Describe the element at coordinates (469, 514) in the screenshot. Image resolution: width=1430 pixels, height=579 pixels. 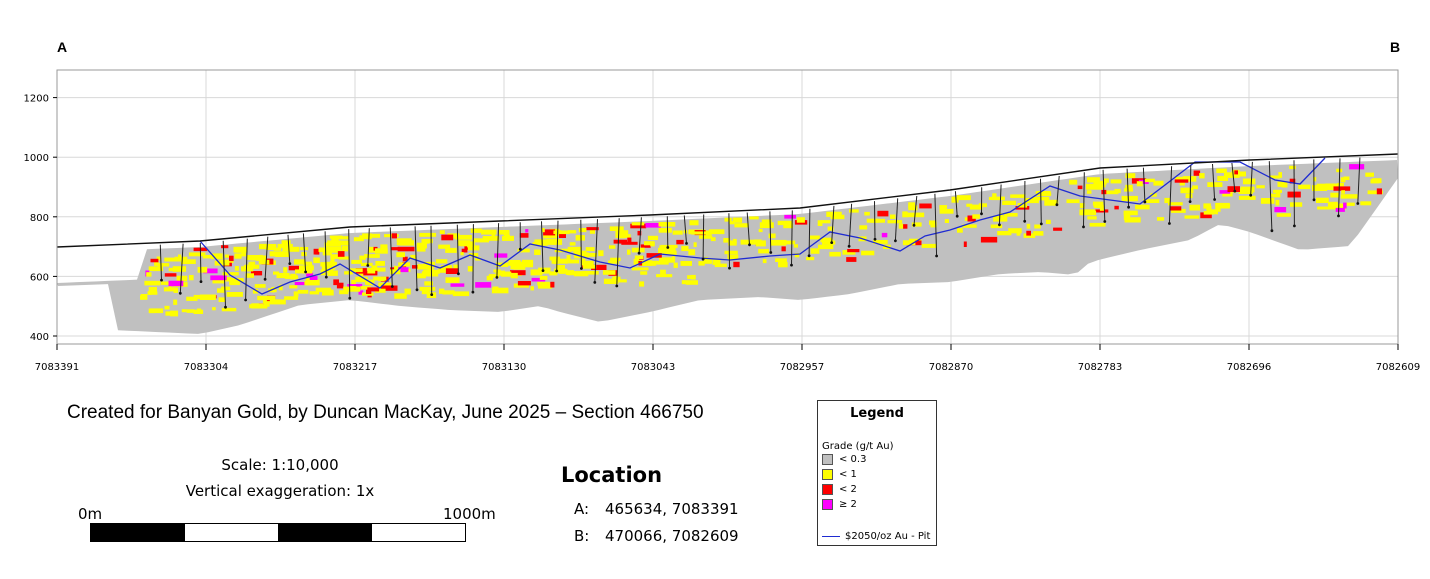
I see `scale-bar-end: 1000m` at that location.